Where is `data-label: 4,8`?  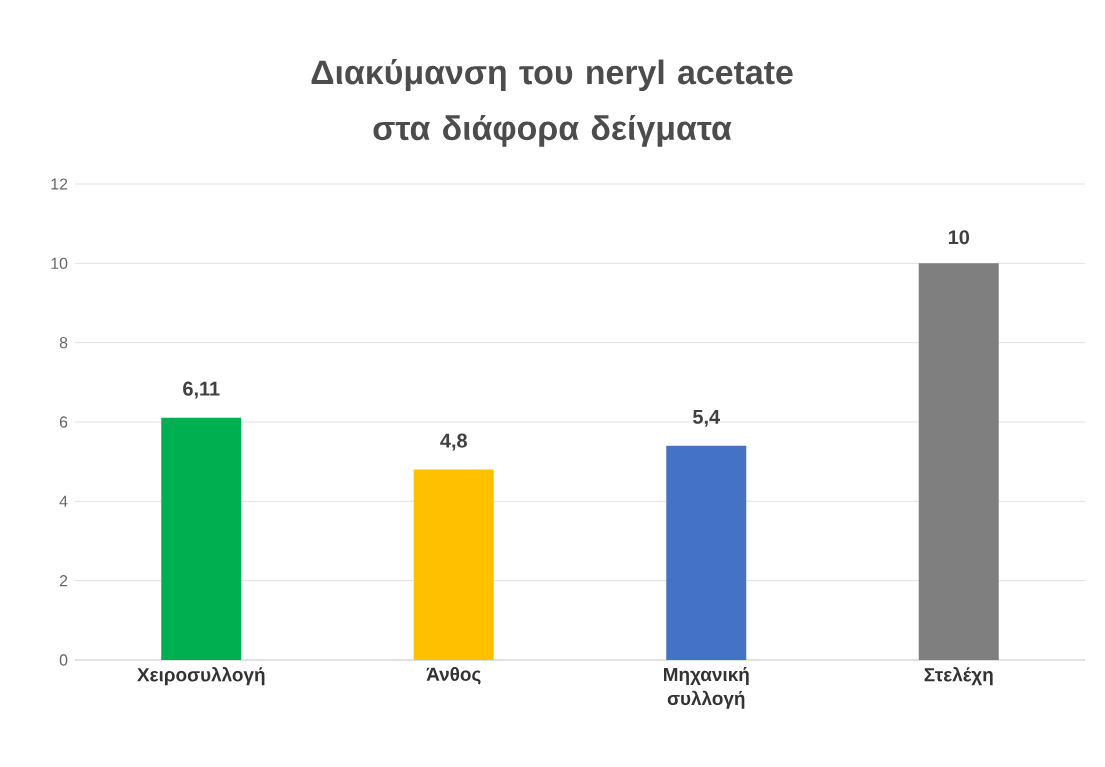 data-label: 4,8 is located at coordinates (453, 442).